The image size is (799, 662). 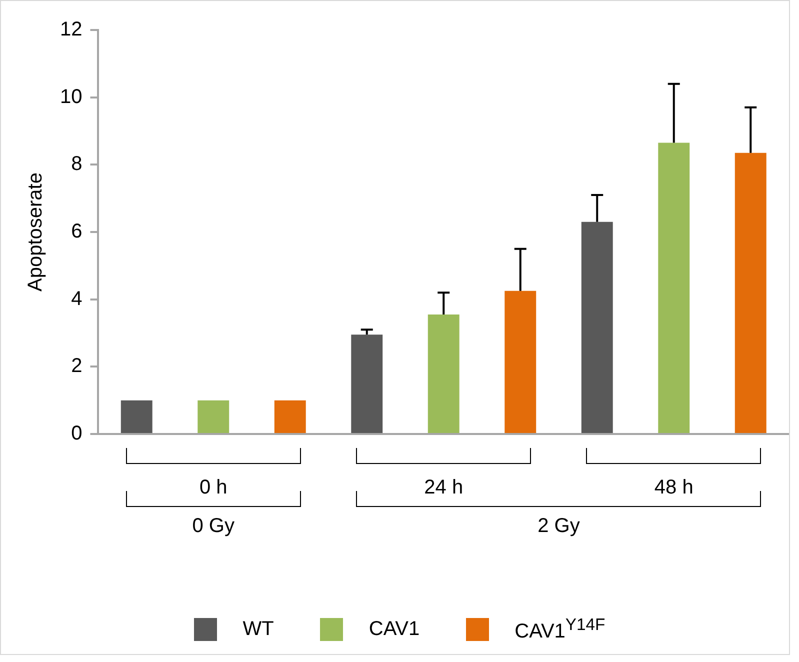 What do you see at coordinates (76, 231) in the screenshot?
I see `y-tick-label: 6` at bounding box center [76, 231].